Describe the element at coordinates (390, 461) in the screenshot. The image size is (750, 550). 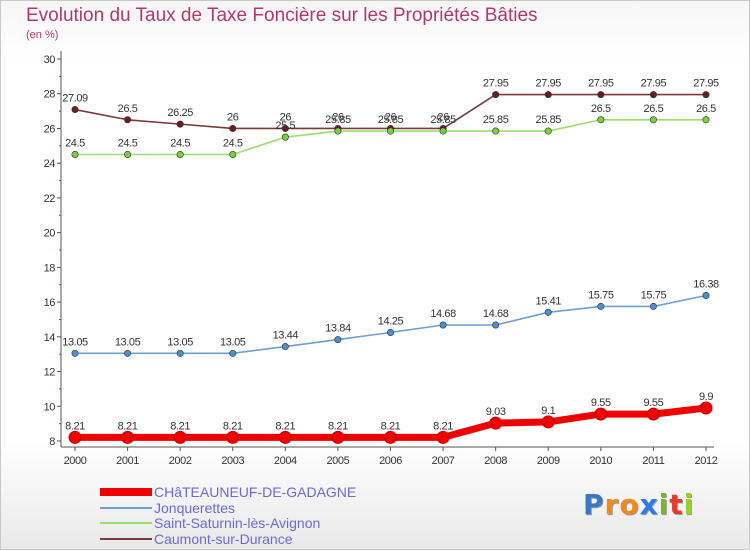
I see `x-tick-label: 2006` at that location.